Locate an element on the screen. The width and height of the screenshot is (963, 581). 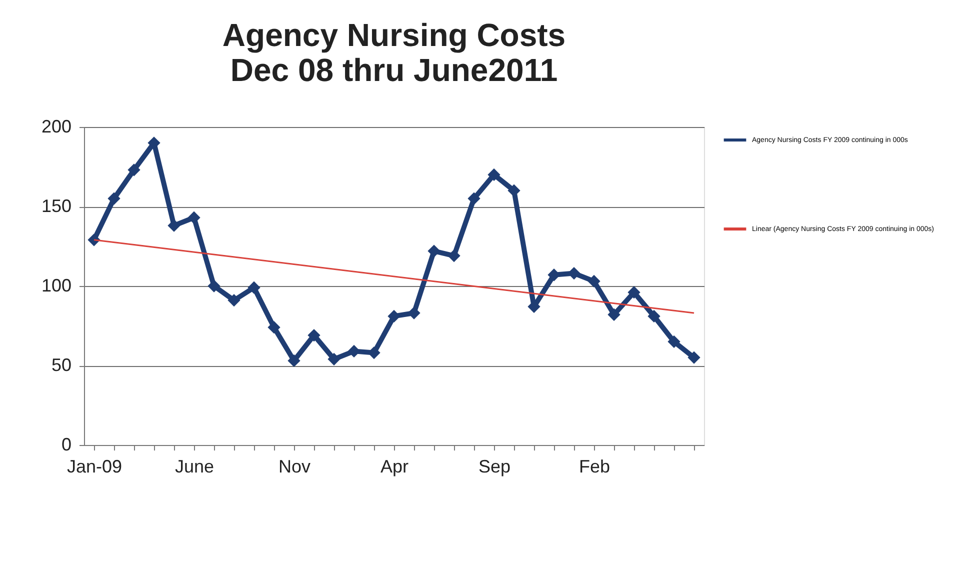
y-tick-label: 100 is located at coordinates (56, 286).